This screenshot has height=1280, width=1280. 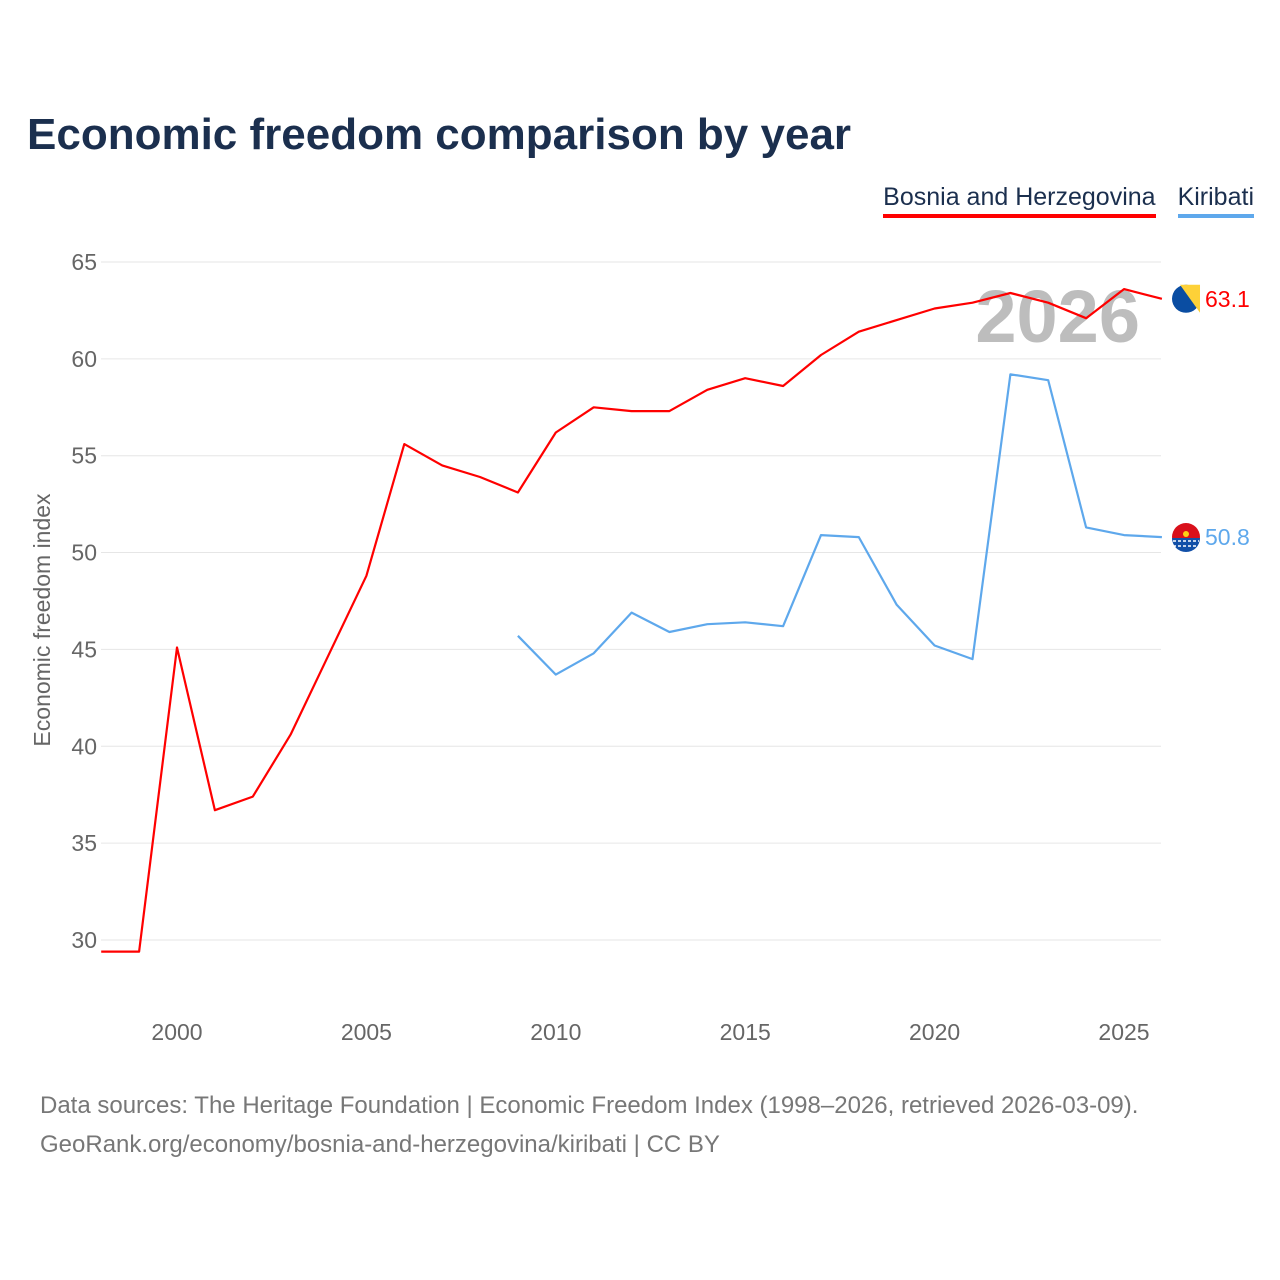 I want to click on x-tick-label: 2025, so click(x=1123, y=1032).